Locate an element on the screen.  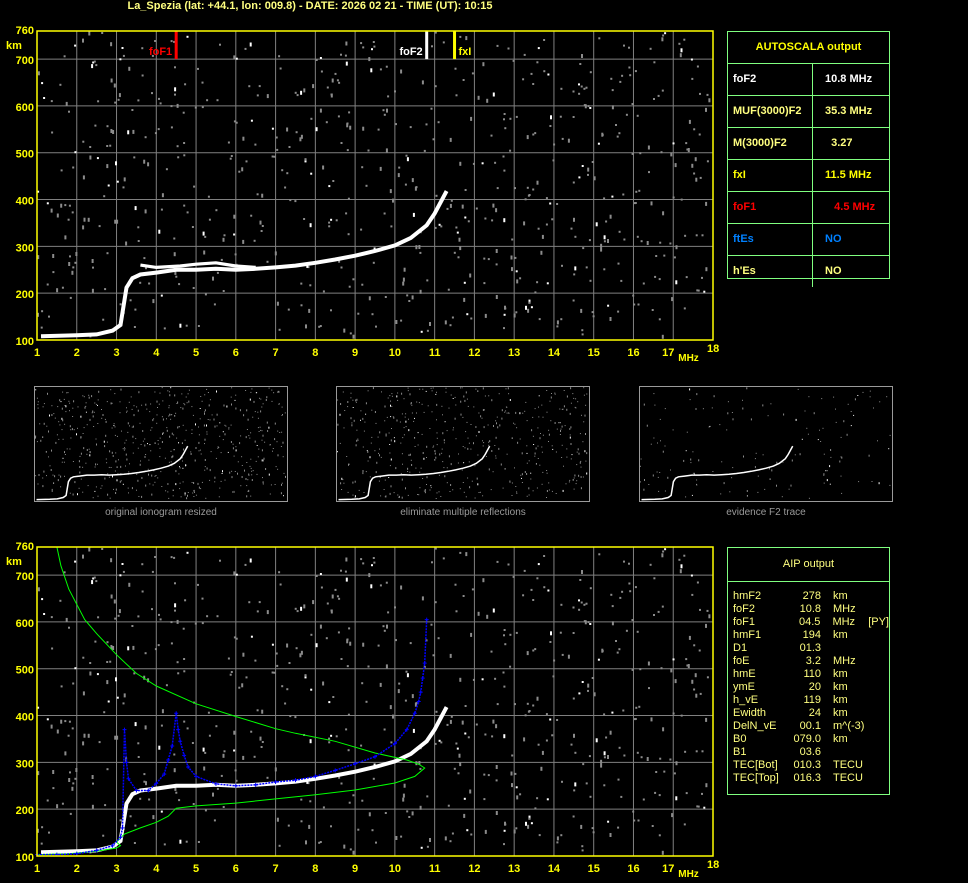
aip-value: 10.8 is located at coordinates (810, 609).